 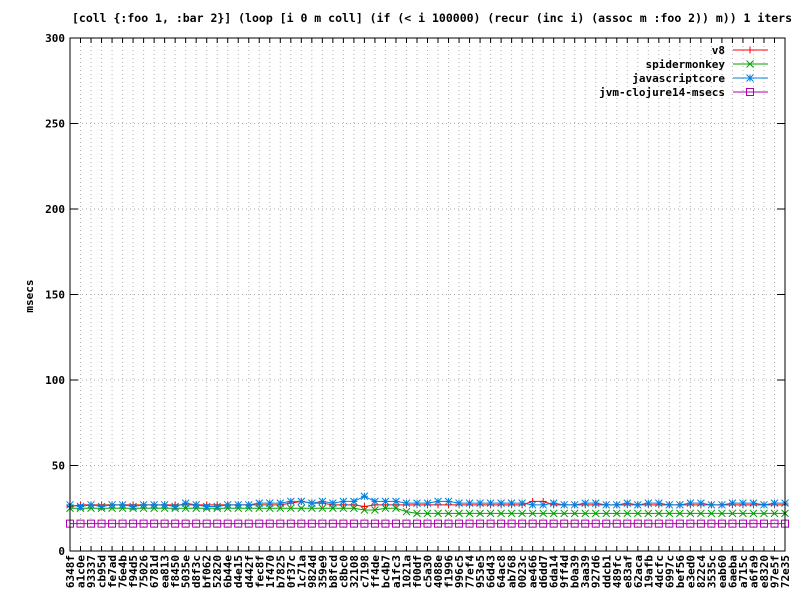 I want to click on y-tick-label: 50, so click(x=58, y=466).